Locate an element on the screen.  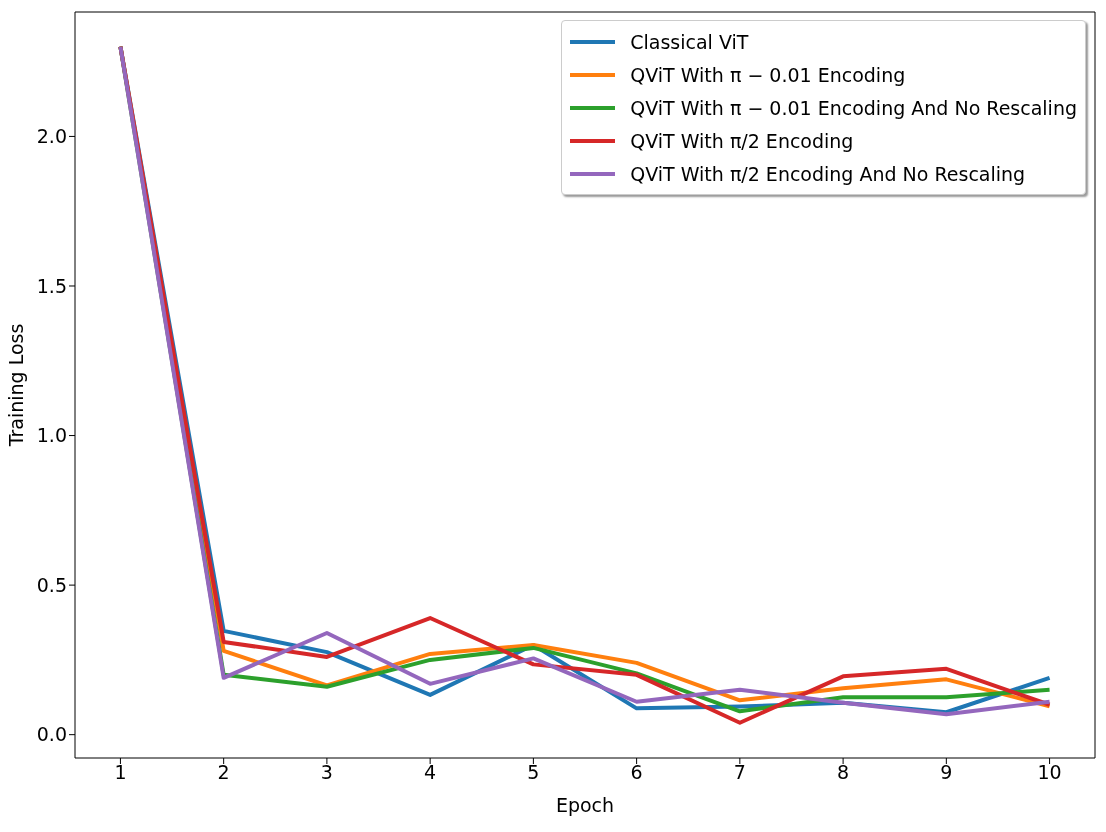
y-tick-label: 1.0 is located at coordinates (51, 435).